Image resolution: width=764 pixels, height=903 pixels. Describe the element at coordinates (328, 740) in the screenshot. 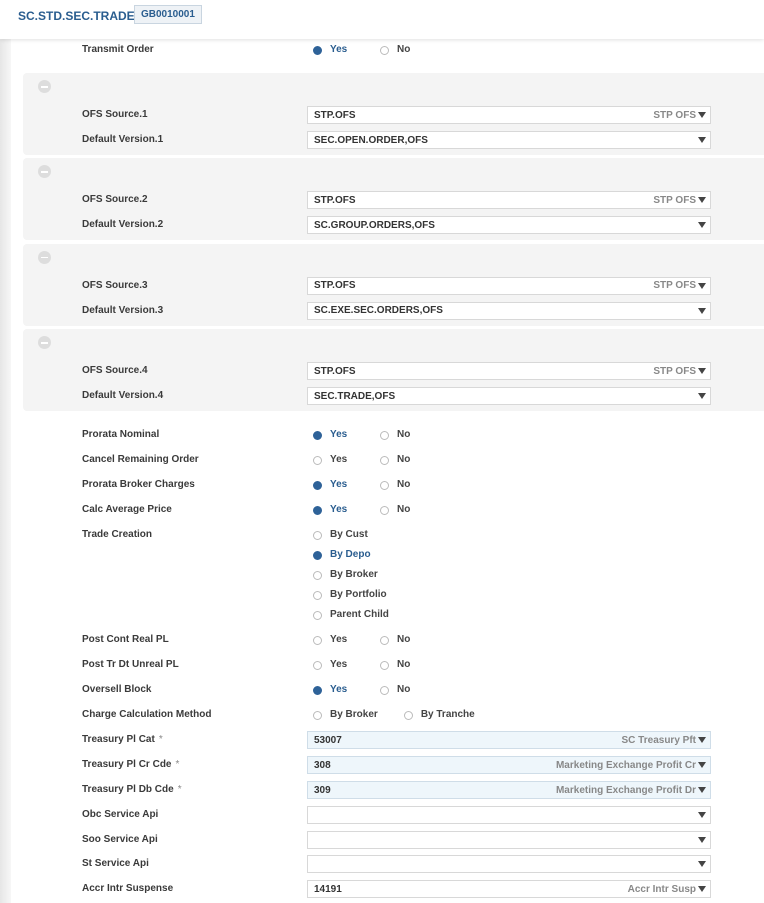

I see `input-value: 53007` at that location.